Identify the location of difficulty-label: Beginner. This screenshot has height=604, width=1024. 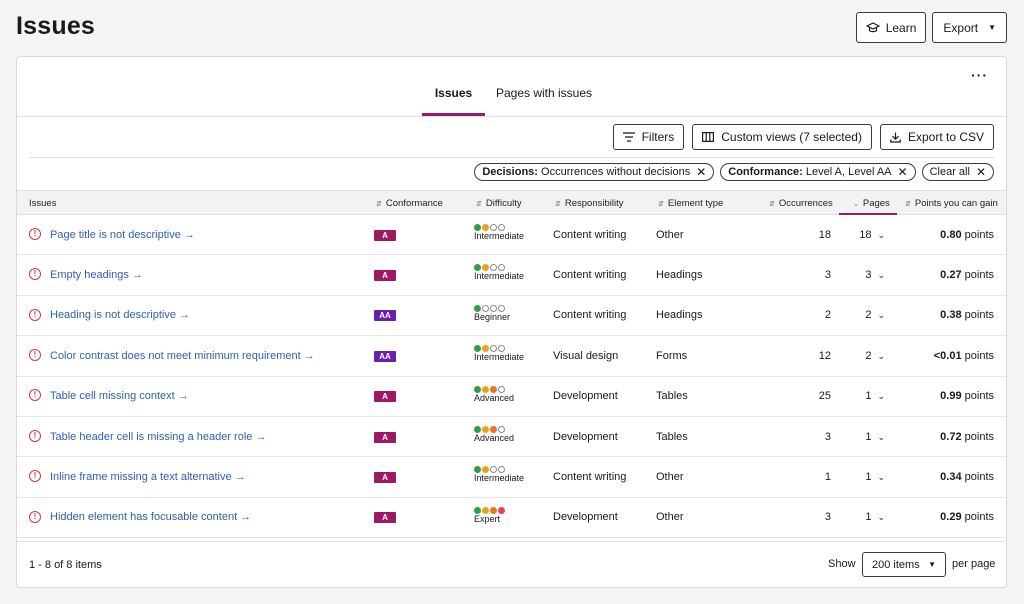
(492, 316).